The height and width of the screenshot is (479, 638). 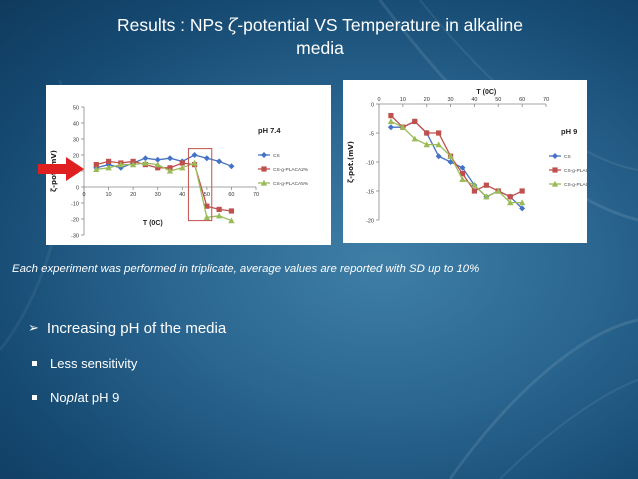 I want to click on y-axis-label: ζ-pot.(mV), so click(x=351, y=162).